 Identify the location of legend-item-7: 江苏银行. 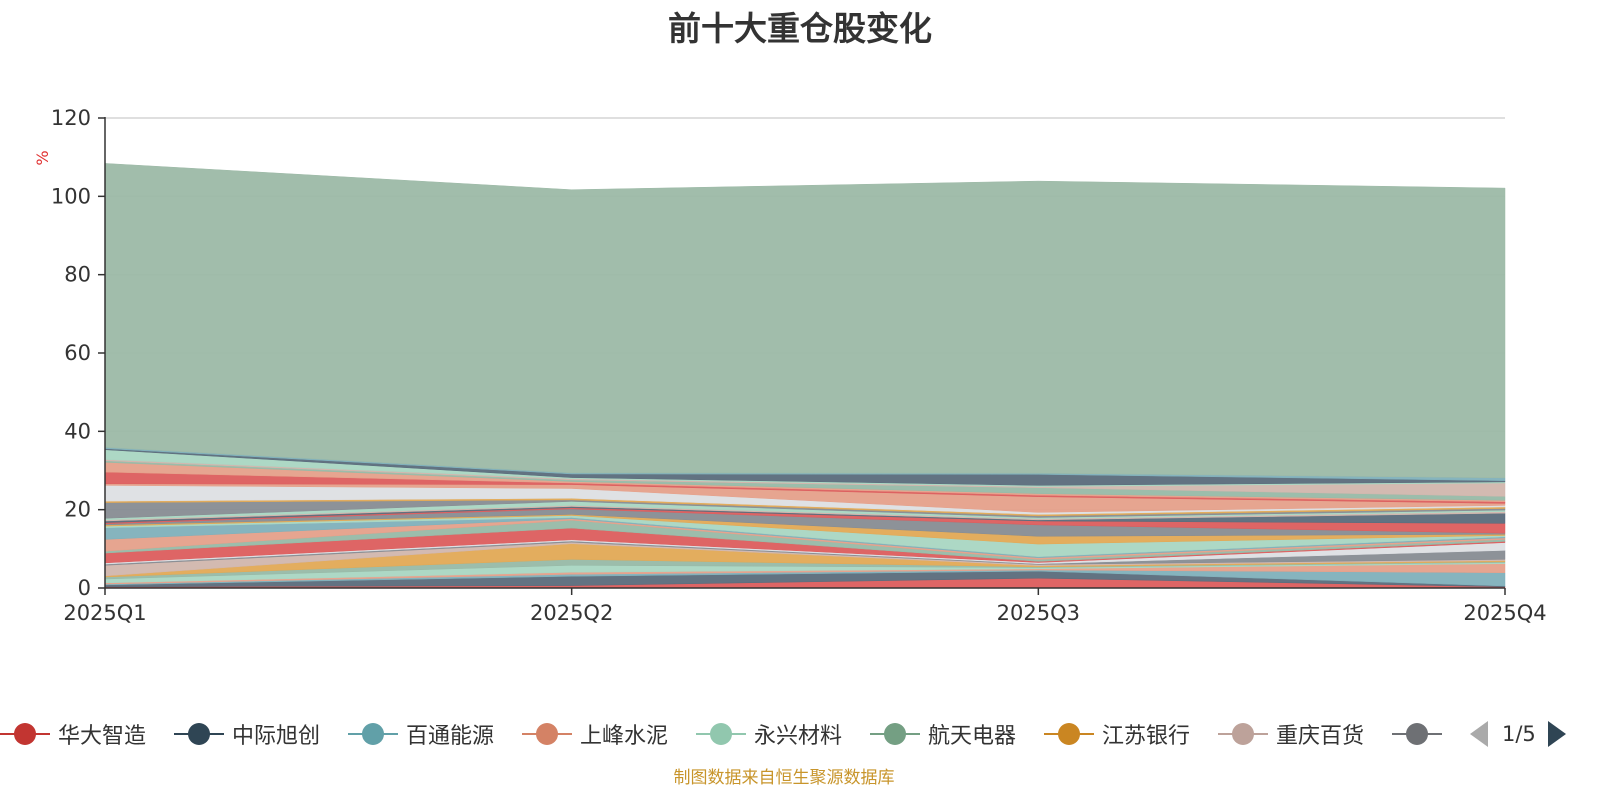
(1117, 734).